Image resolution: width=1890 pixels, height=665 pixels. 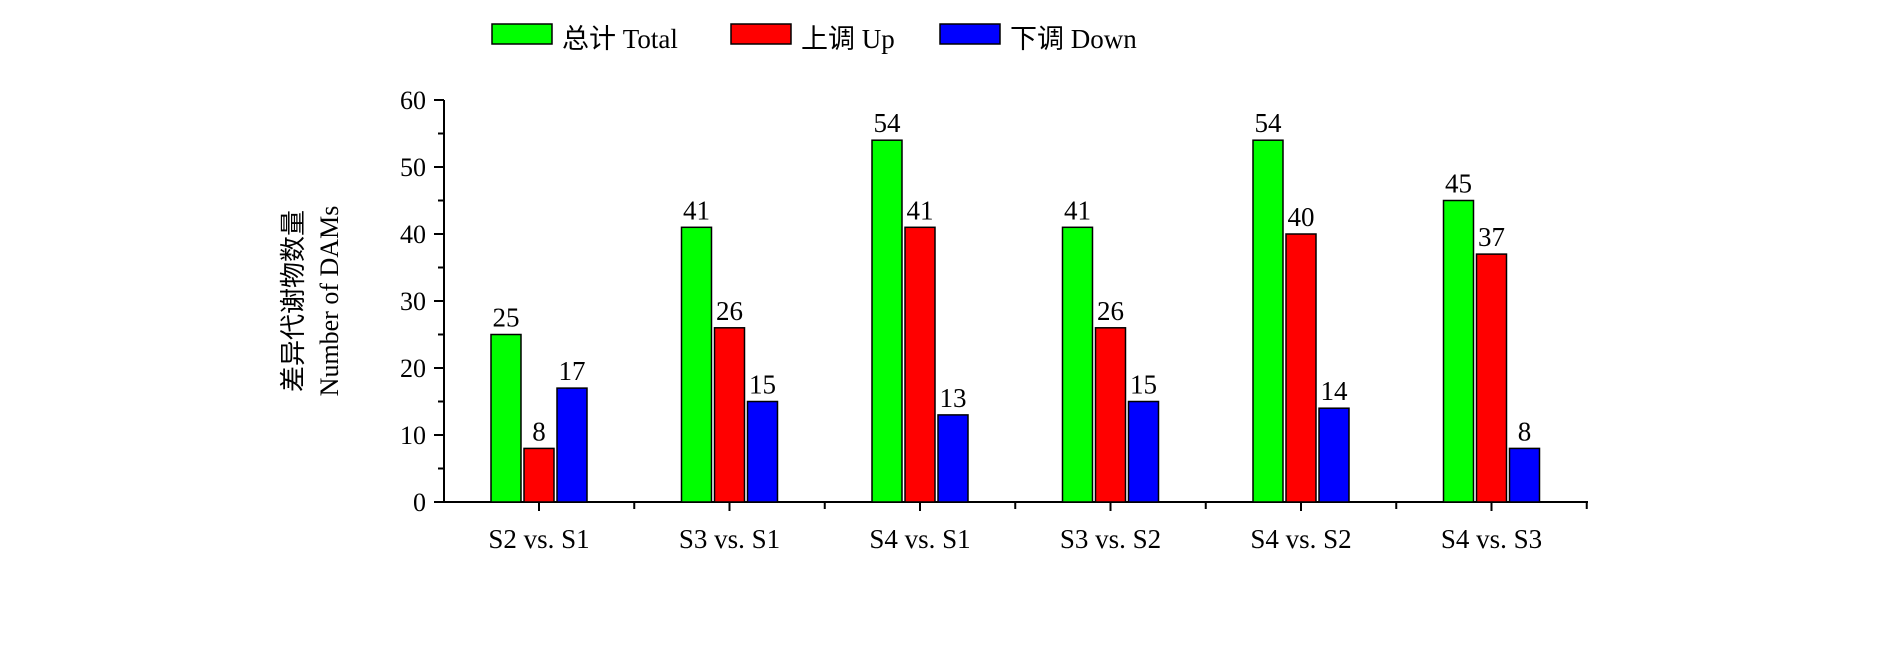 What do you see at coordinates (729, 539) in the screenshot?
I see `x-tick-label: S3 vs. S1` at bounding box center [729, 539].